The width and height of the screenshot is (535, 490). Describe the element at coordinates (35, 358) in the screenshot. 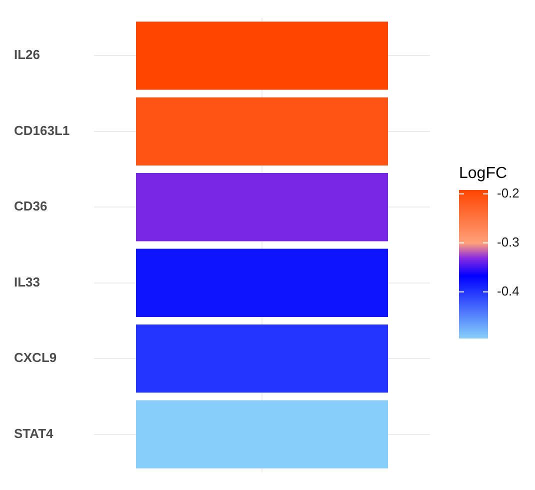

I see `y-tick-label: CXCL9` at that location.